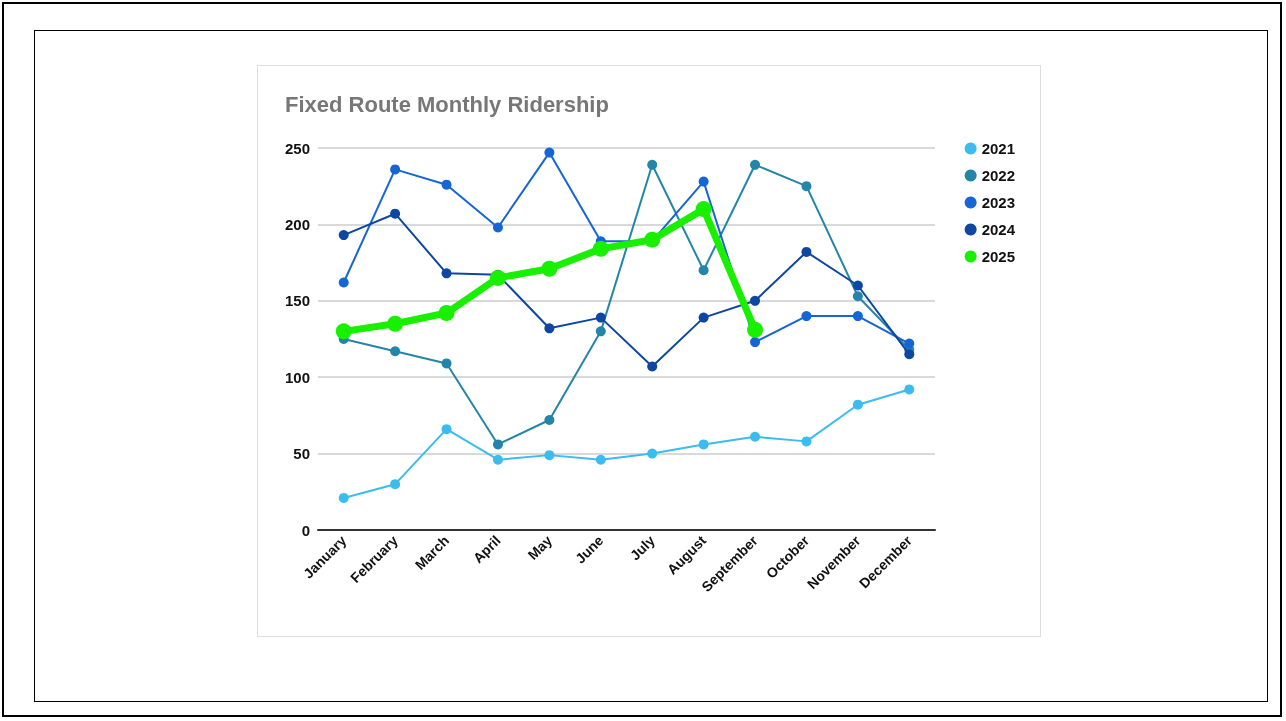 This screenshot has height=721, width=1286. Describe the element at coordinates (297, 148) in the screenshot. I see `y-tick-label: 250` at that location.